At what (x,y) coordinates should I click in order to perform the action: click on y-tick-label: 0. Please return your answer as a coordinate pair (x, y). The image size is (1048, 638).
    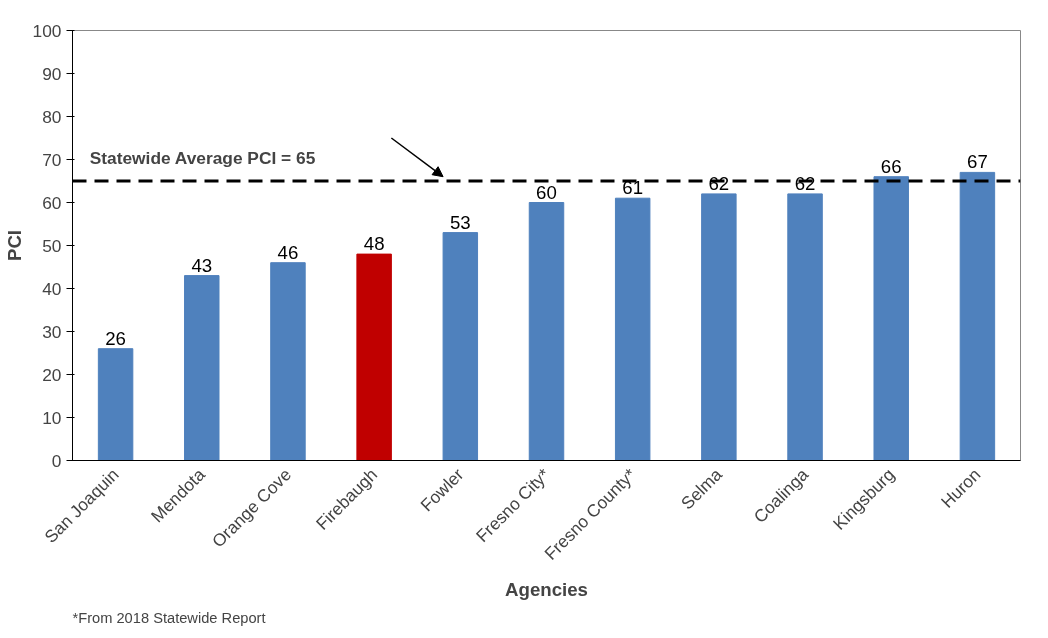
    Looking at the image, I should click on (56, 460).